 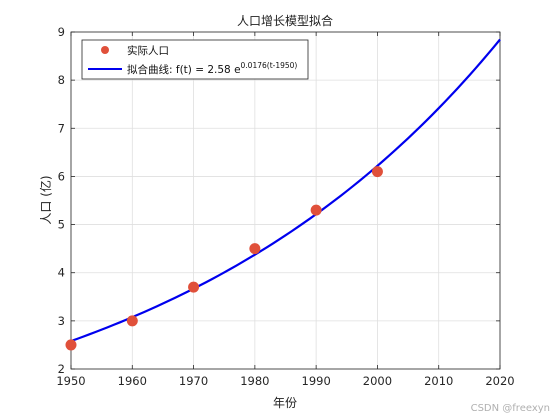 I want to click on y-tick-label: 4, so click(x=61, y=273).